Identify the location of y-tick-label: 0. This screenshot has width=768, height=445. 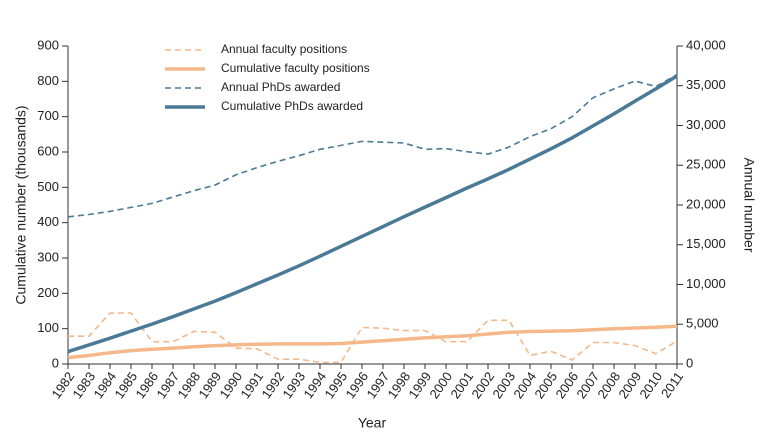
(55, 362).